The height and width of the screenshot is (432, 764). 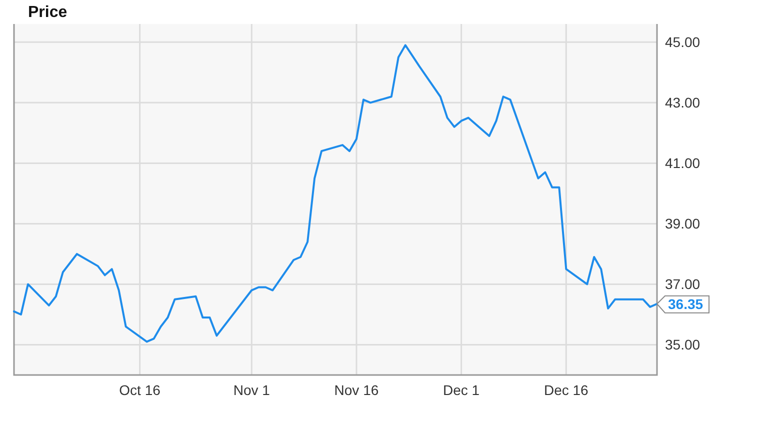 What do you see at coordinates (356, 390) in the screenshot?
I see `x-tick-label: Nov 16` at bounding box center [356, 390].